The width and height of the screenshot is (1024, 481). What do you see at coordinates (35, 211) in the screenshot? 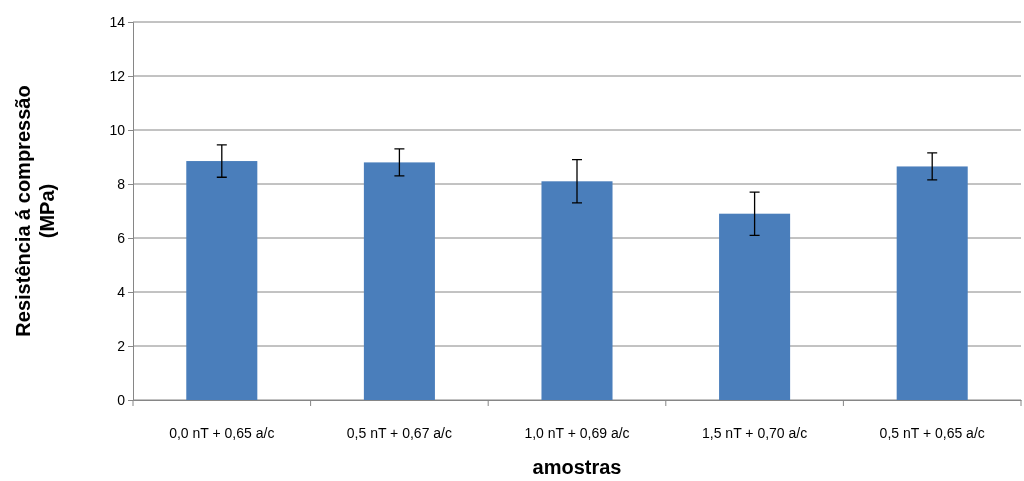
I see `y-axis-title: Resistência á compressão (MPa)` at bounding box center [35, 211].